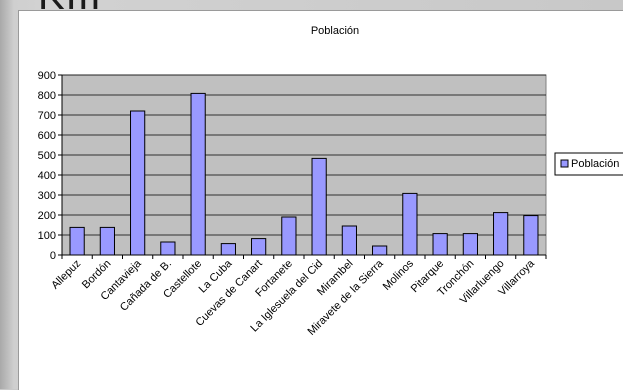 This screenshot has height=390, width=623. What do you see at coordinates (47, 136) in the screenshot?
I see `y-tick-label: 600` at bounding box center [47, 136].